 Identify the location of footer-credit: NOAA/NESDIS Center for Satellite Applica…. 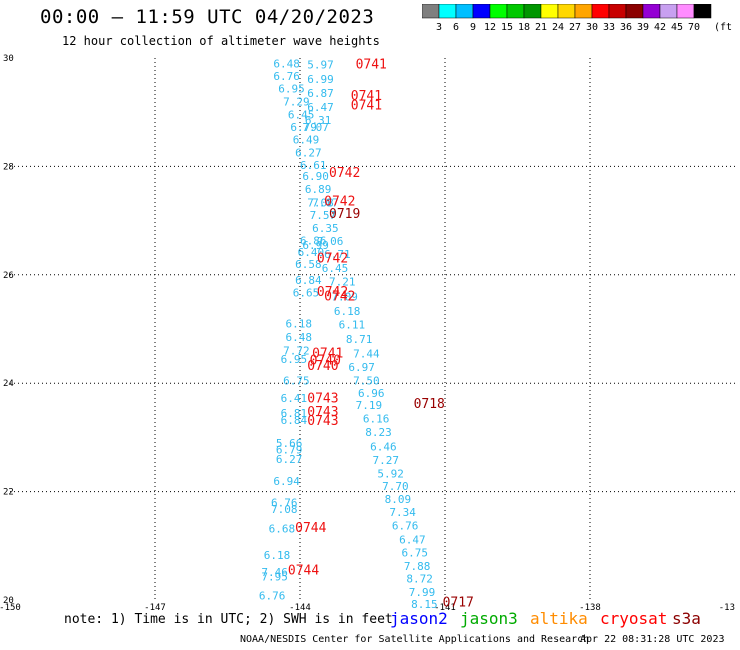
(415, 639).